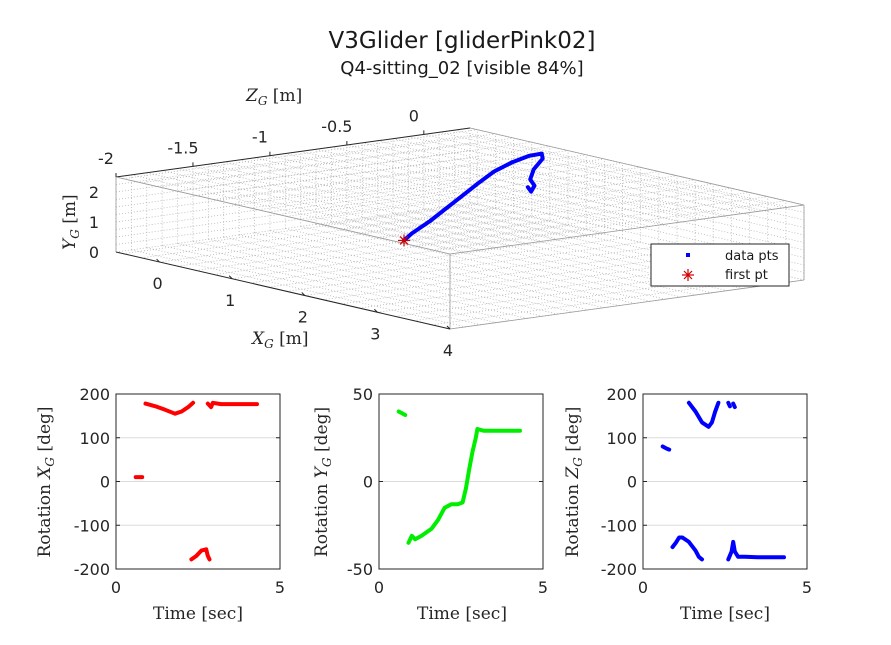 The width and height of the screenshot is (891, 645). What do you see at coordinates (116, 587) in the screenshot?
I see `x-tick-label: 0` at bounding box center [116, 587].